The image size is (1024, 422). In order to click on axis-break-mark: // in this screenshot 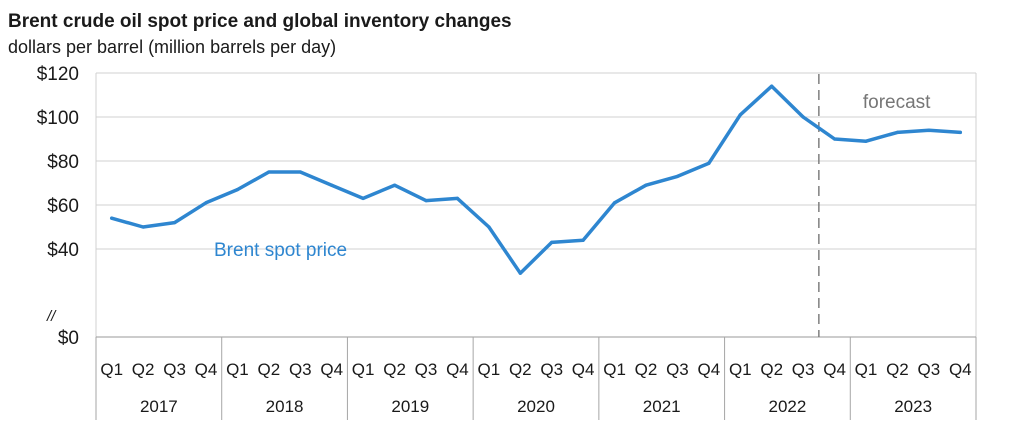, I will do `click(51, 316)`.